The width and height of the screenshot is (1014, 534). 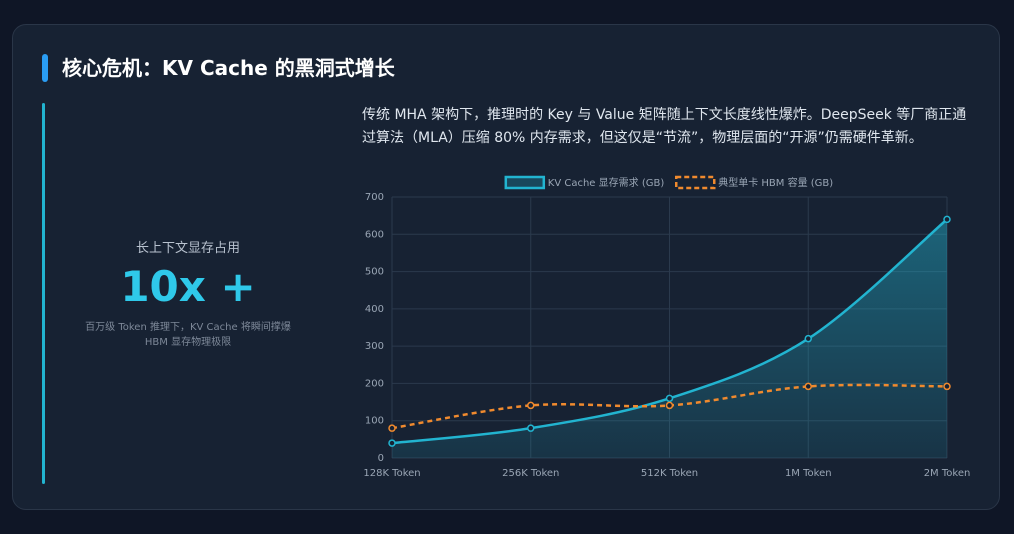 I want to click on x-tick-label: 512K Token, so click(x=669, y=473).